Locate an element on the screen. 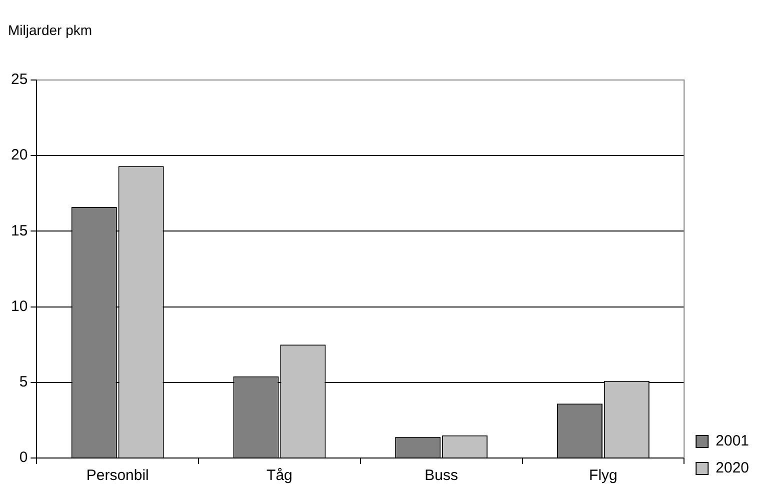  x-tick-label: Tåg is located at coordinates (279, 475).